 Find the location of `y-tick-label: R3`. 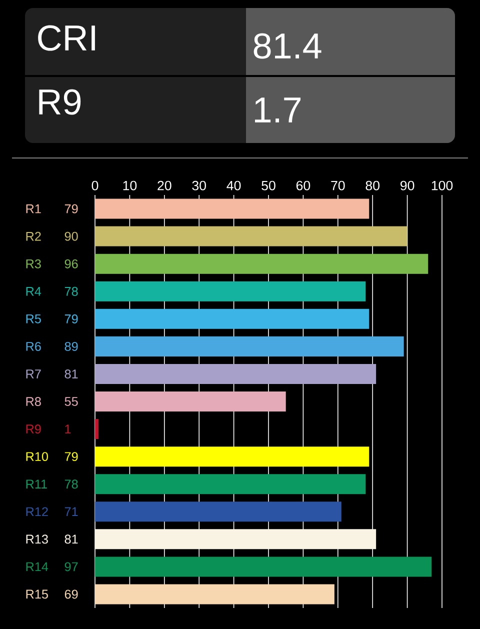

y-tick-label: R3 is located at coordinates (33, 263).